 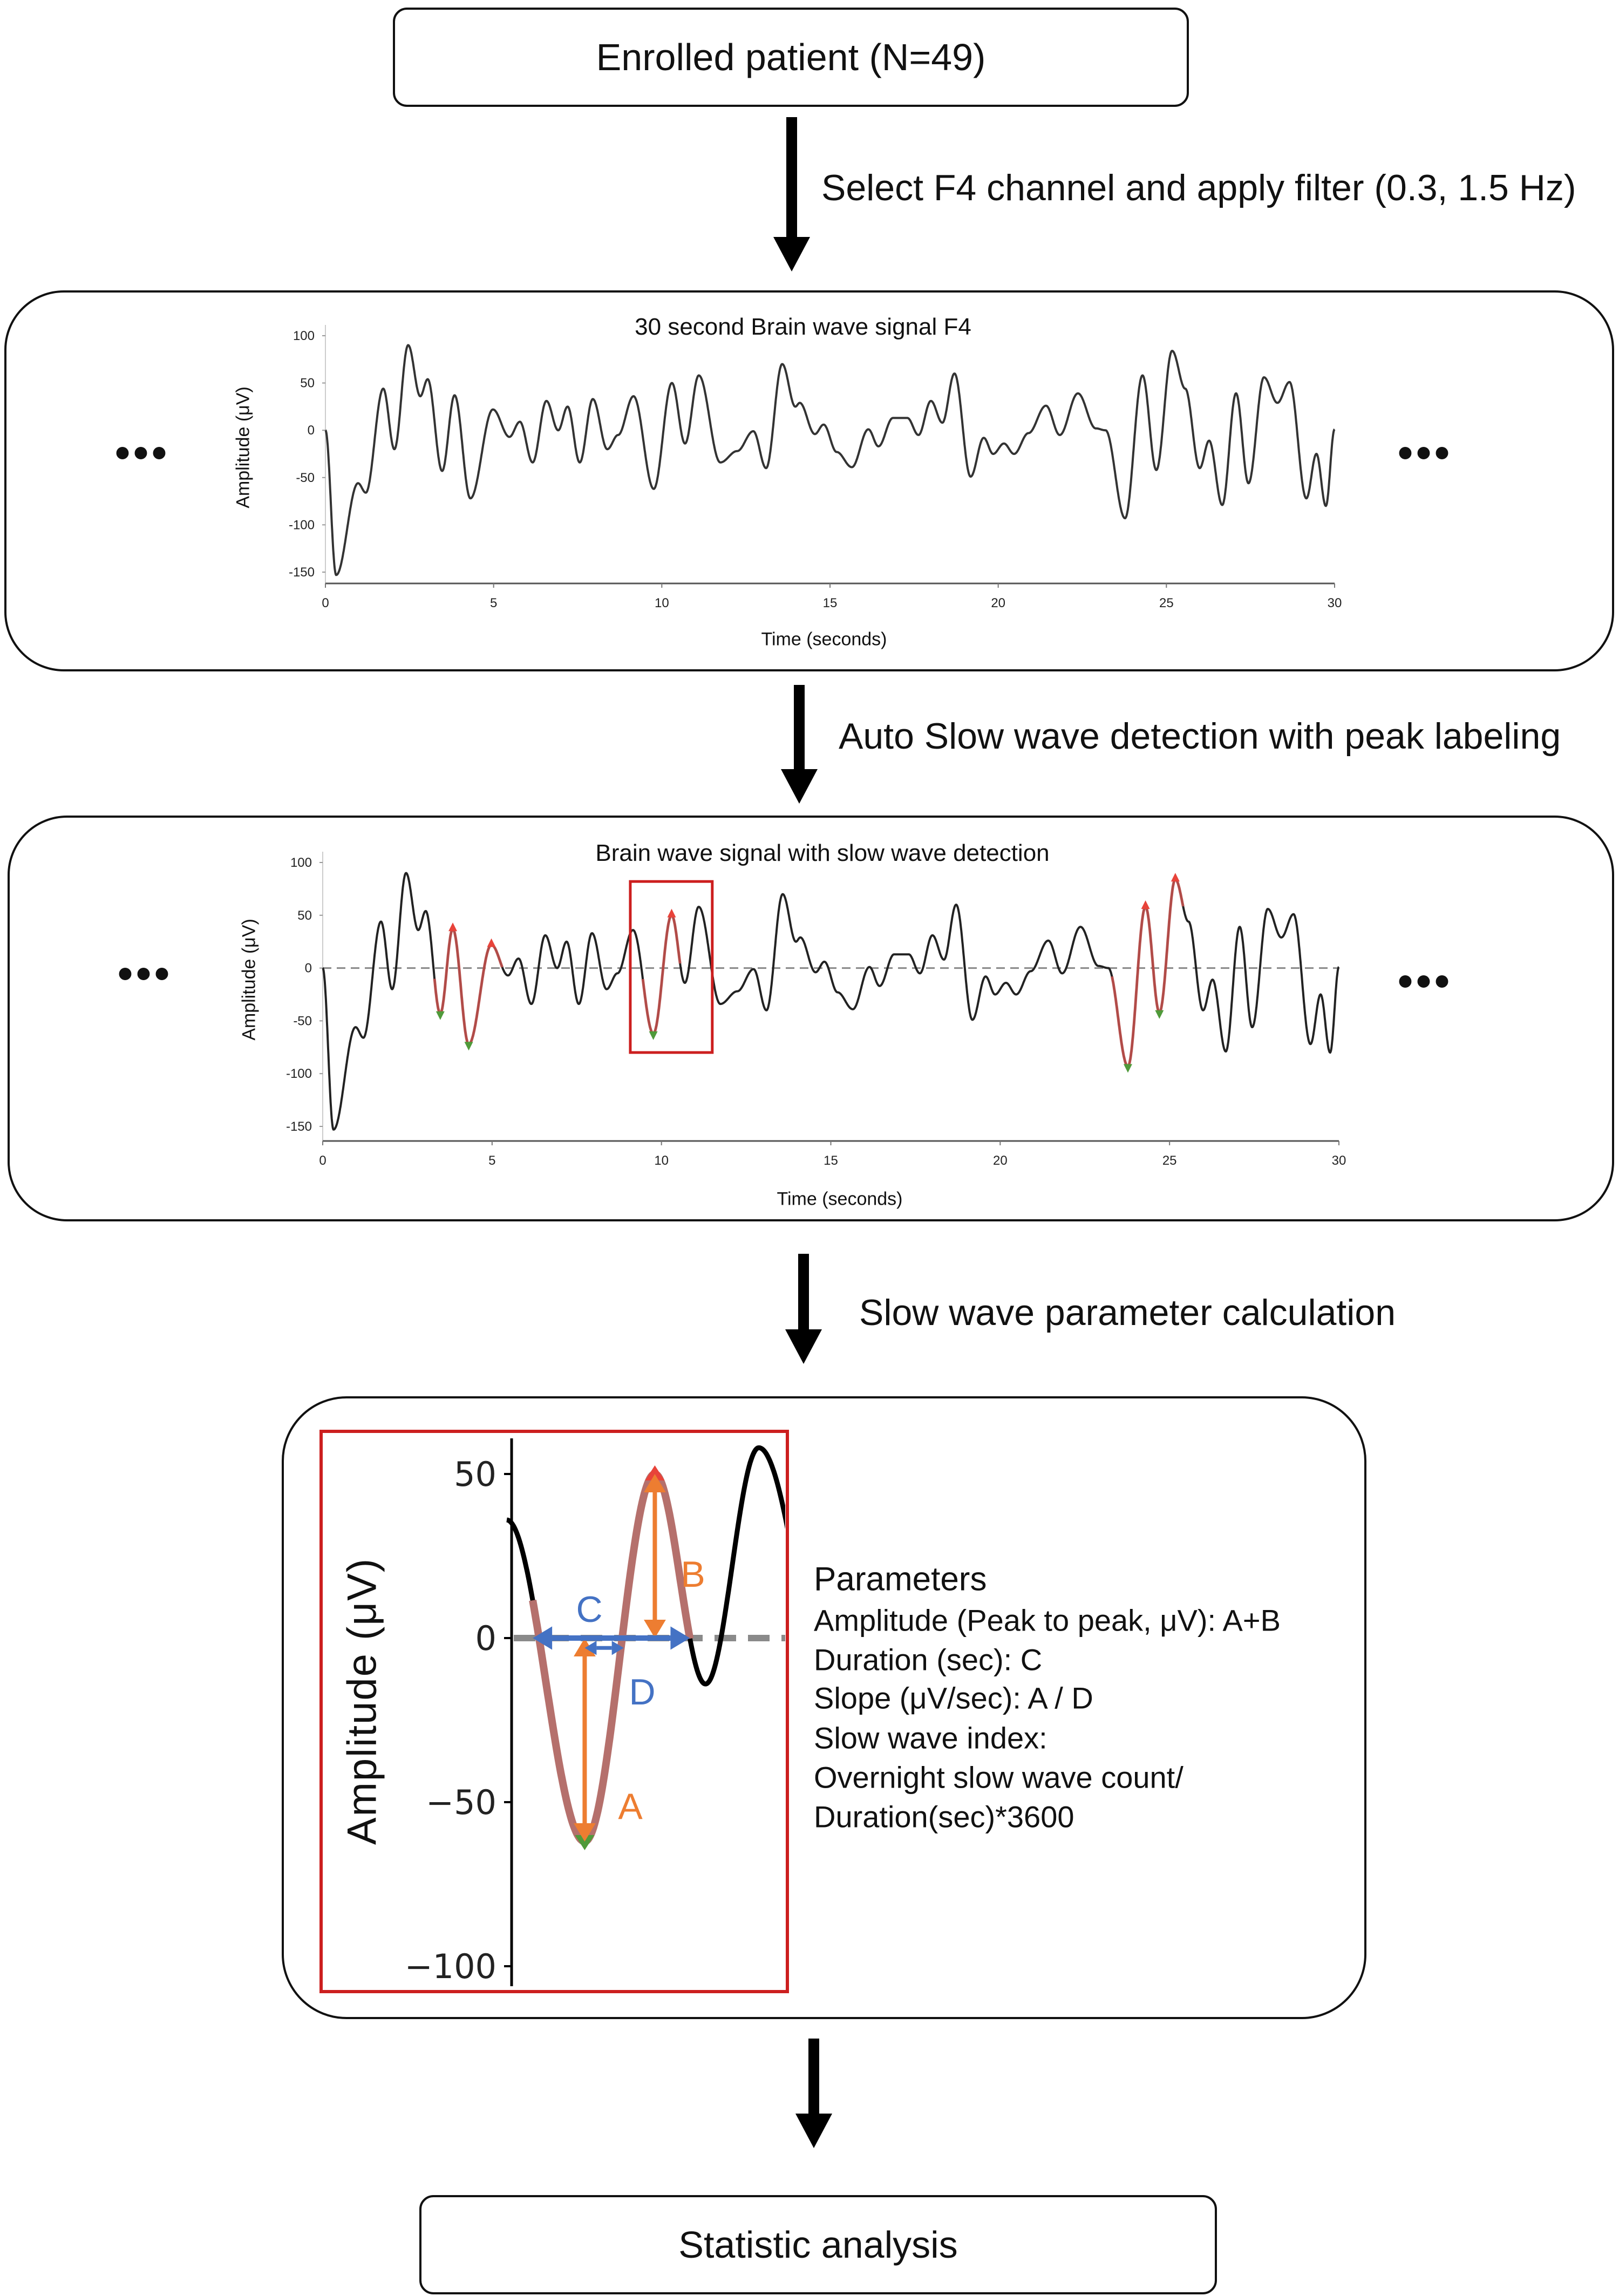 I want to click on label-c: C, so click(x=589, y=1610).